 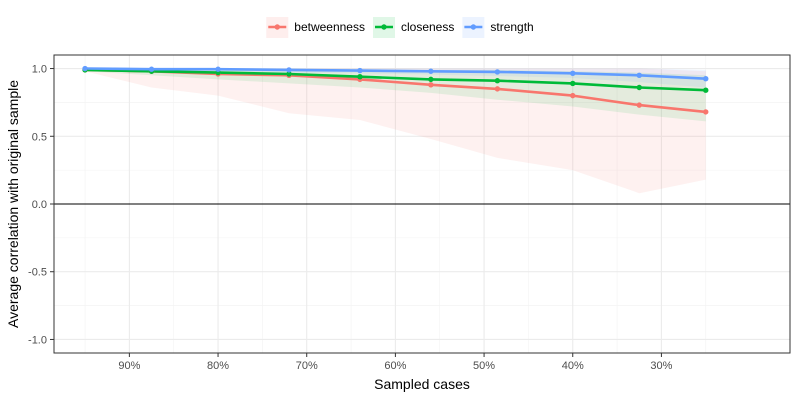 I want to click on x-tick-label: 30%, so click(x=661, y=366).